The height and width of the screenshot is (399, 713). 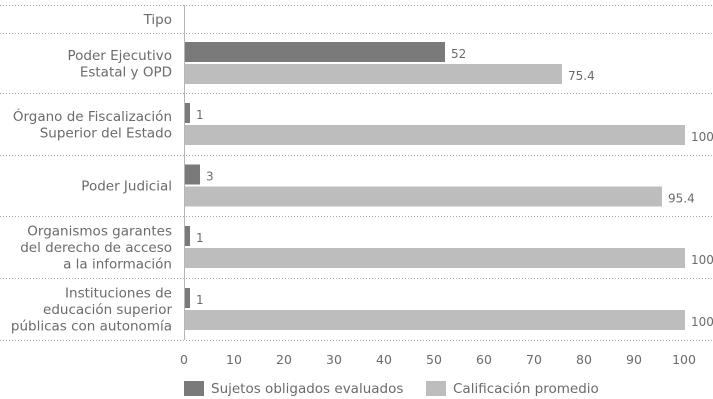 I want to click on category-label-4-line-2: públicas con autonomía, so click(x=91, y=327).